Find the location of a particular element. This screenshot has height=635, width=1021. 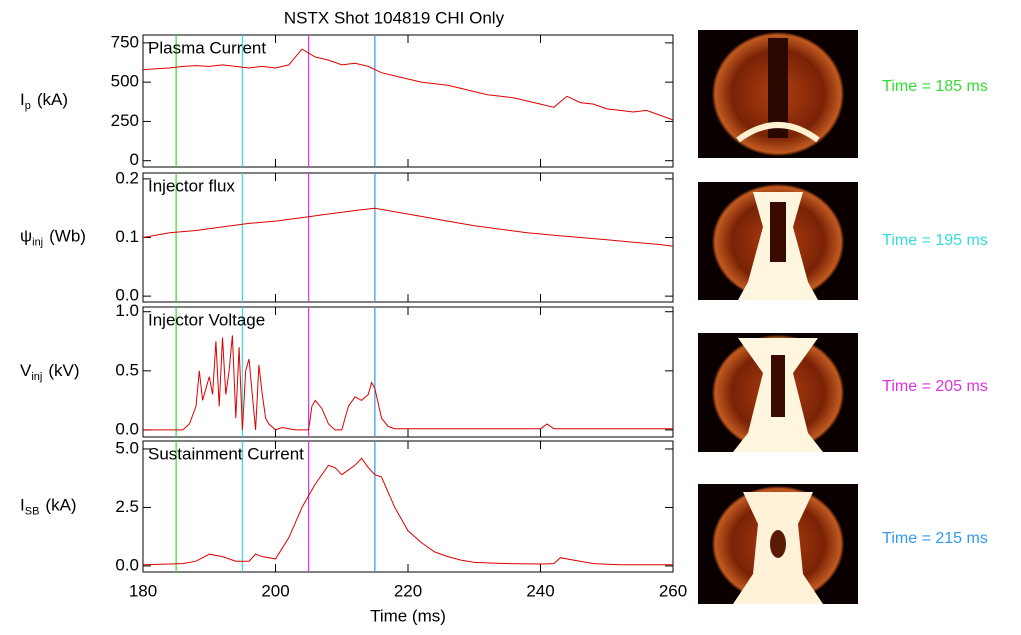

y-tick-label: 1.0 is located at coordinates (127, 310).